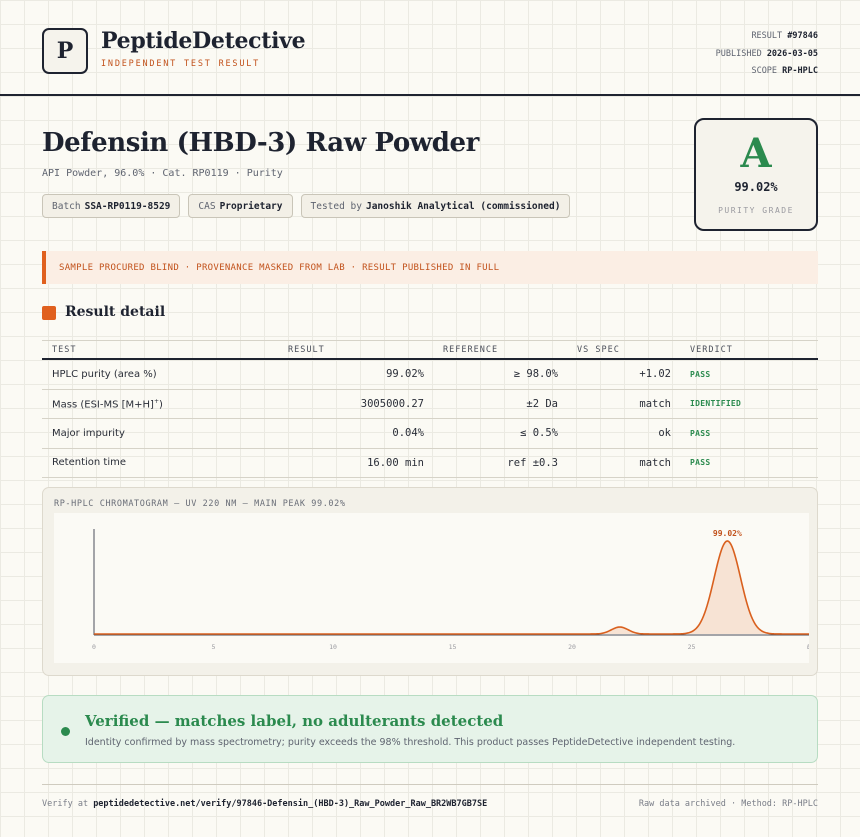 The image size is (860, 837). I want to click on cell-reference: ref ±0.3, so click(532, 462).